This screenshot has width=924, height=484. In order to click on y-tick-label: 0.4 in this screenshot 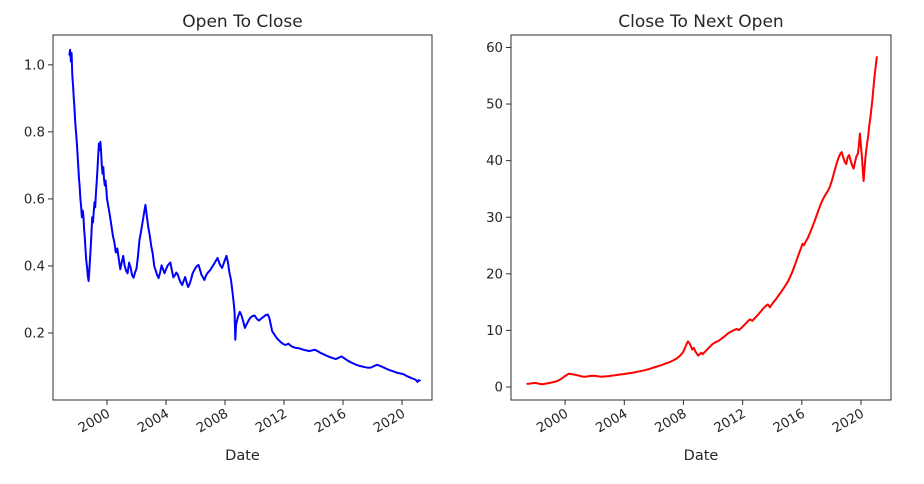, I will do `click(34, 267)`.